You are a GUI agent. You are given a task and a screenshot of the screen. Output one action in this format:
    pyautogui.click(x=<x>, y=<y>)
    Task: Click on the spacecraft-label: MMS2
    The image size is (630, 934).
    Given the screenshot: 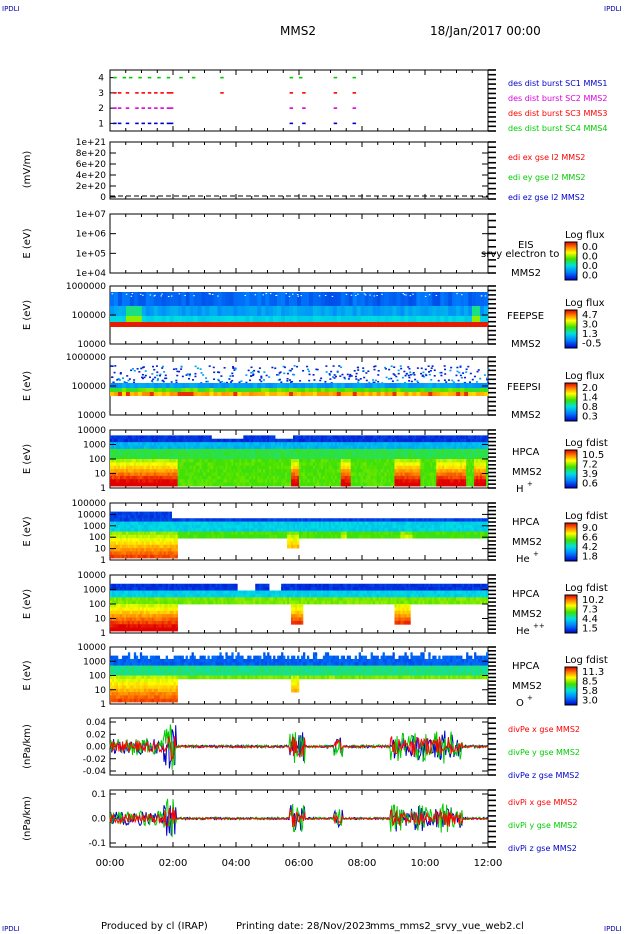 What is the action you would take?
    pyautogui.click(x=527, y=472)
    